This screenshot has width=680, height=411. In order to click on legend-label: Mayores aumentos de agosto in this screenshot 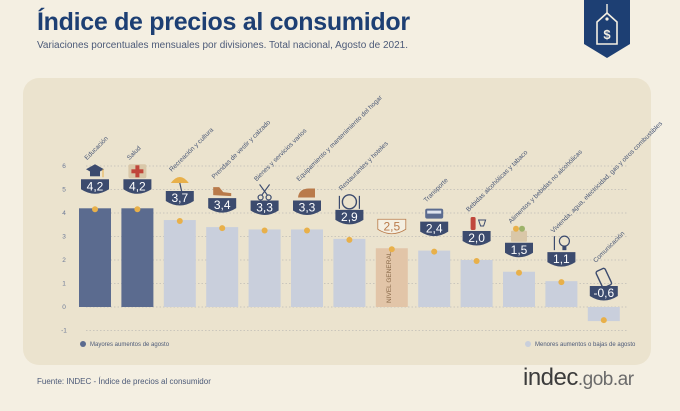, I will do `click(130, 345)`.